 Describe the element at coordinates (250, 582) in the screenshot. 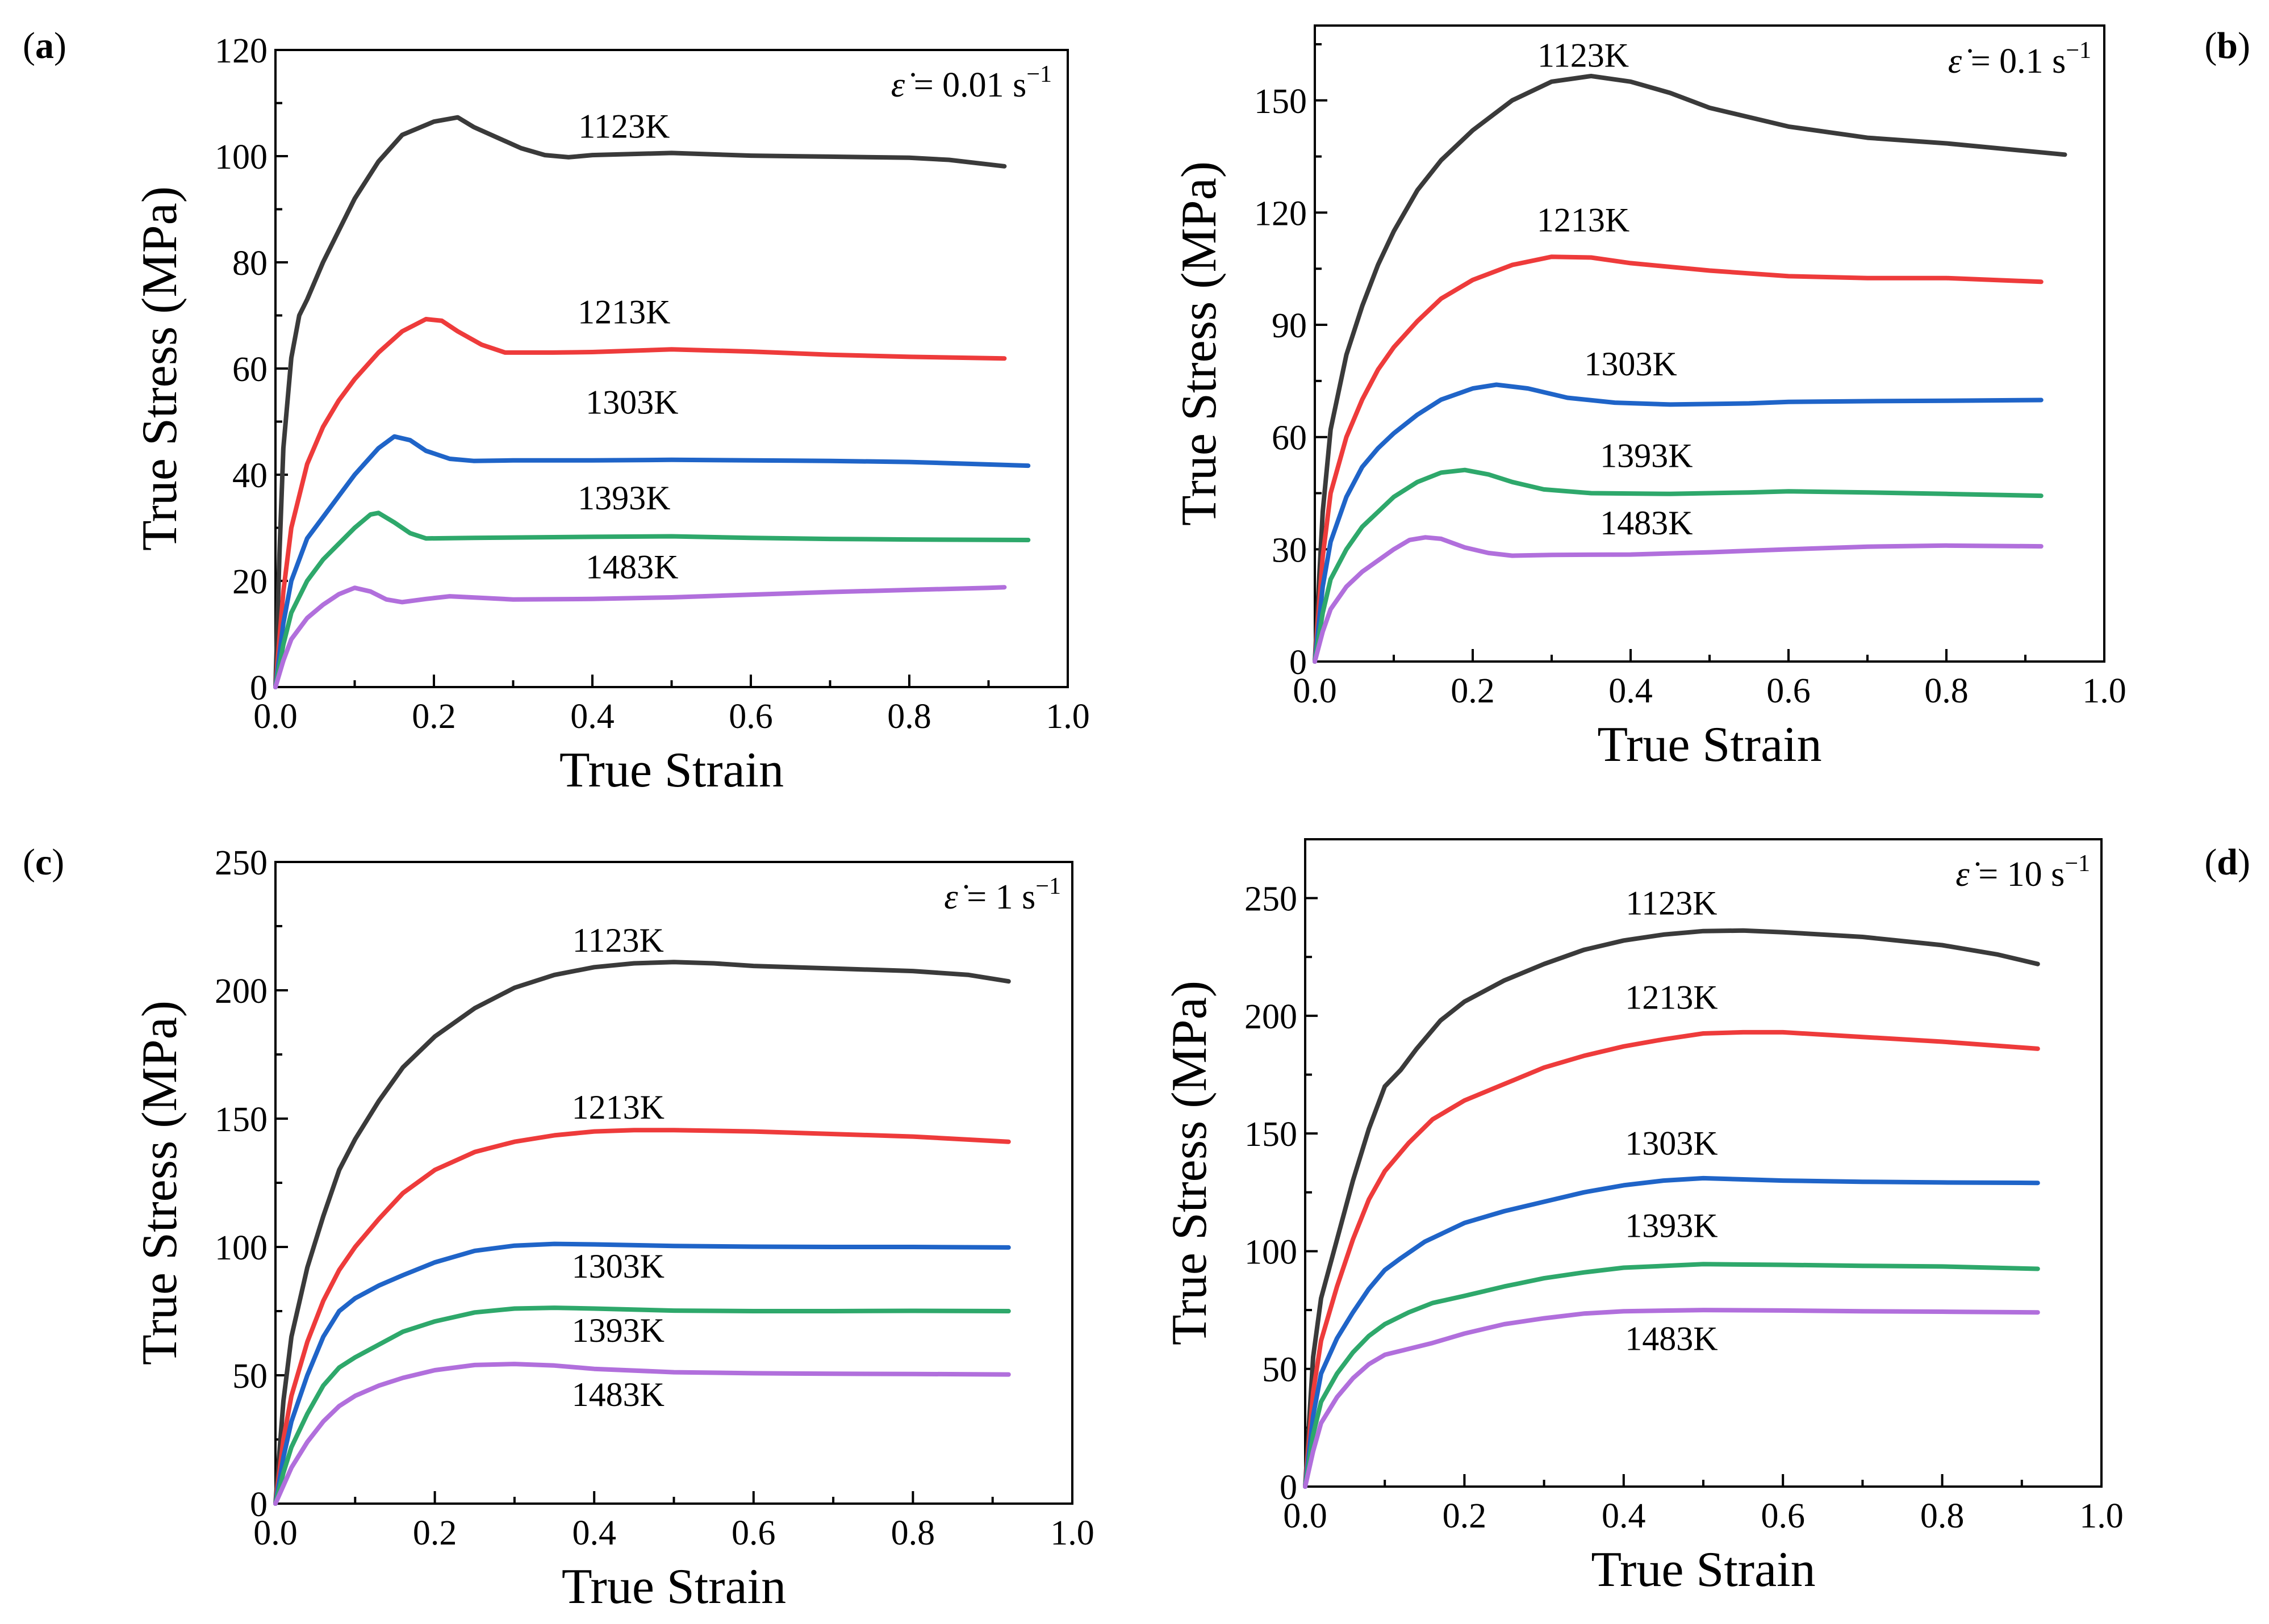

I see `y-tick-label: 20` at that location.